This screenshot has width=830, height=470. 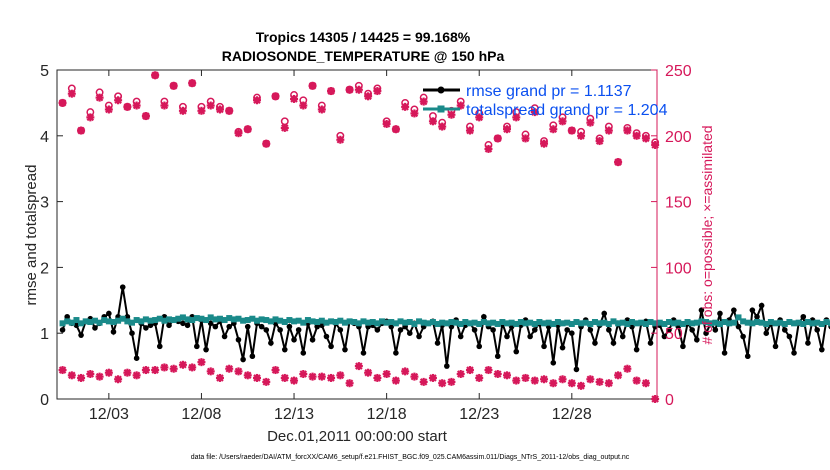 I want to click on y-left-tick-label: 1, so click(x=44, y=334).